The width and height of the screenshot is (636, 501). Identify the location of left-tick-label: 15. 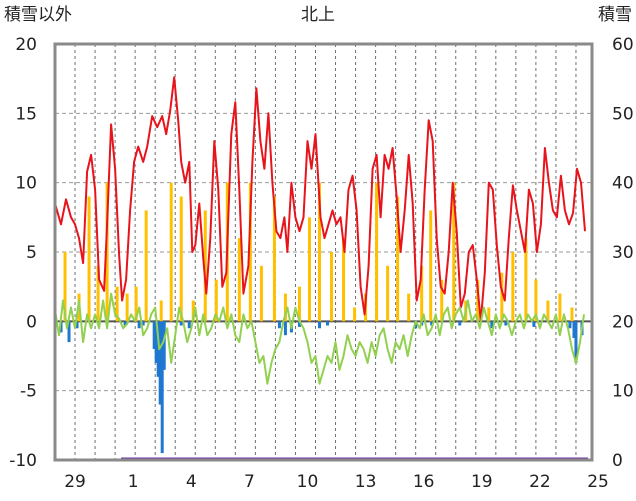
(26, 114).